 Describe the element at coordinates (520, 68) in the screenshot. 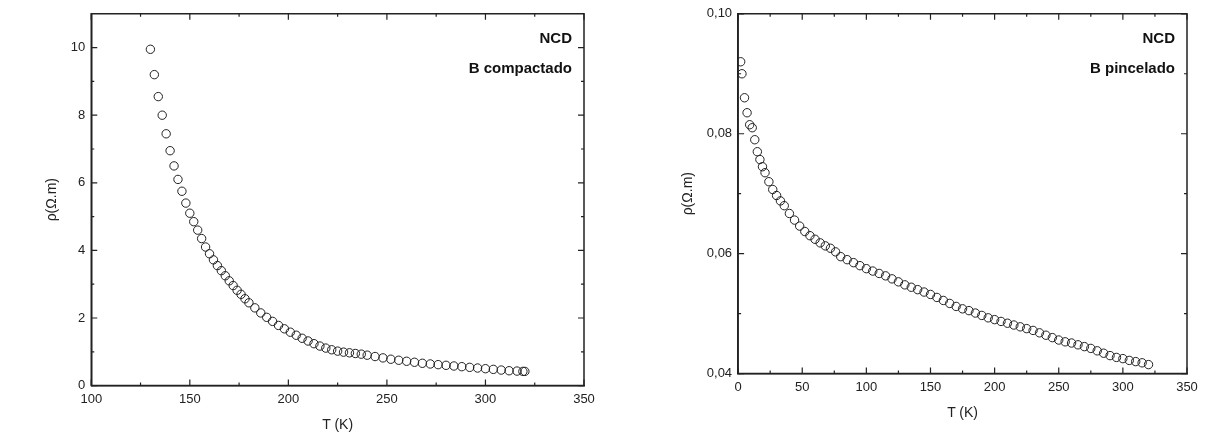

I see `annotation: B compactado` at that location.